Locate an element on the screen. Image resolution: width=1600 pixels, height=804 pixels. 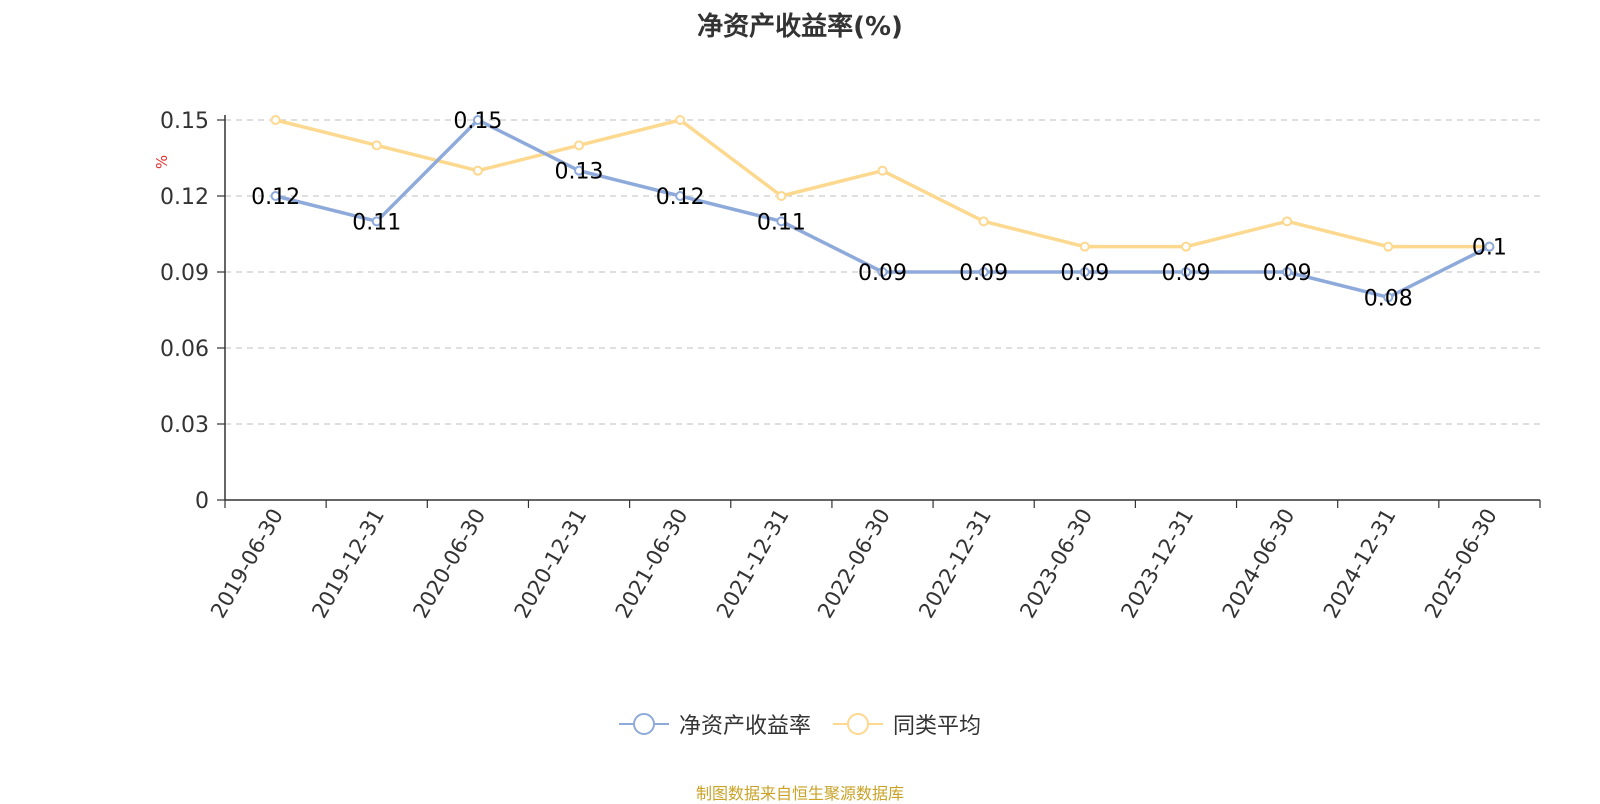
x-tick-label: 2019-06-30 is located at coordinates (247, 564).